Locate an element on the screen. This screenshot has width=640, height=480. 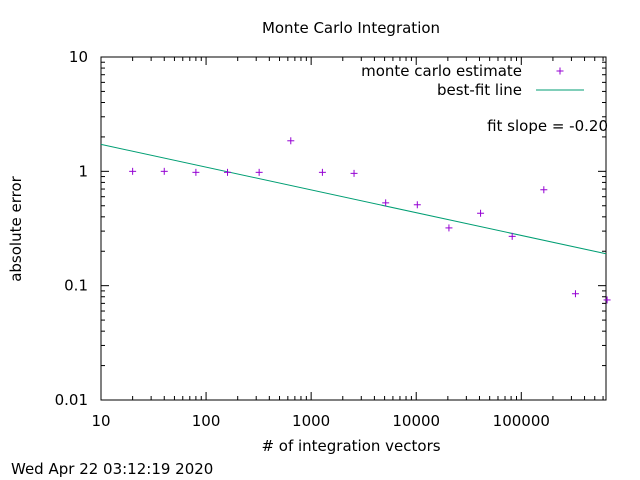
y-tick-label: 0.1 is located at coordinates (76, 286).